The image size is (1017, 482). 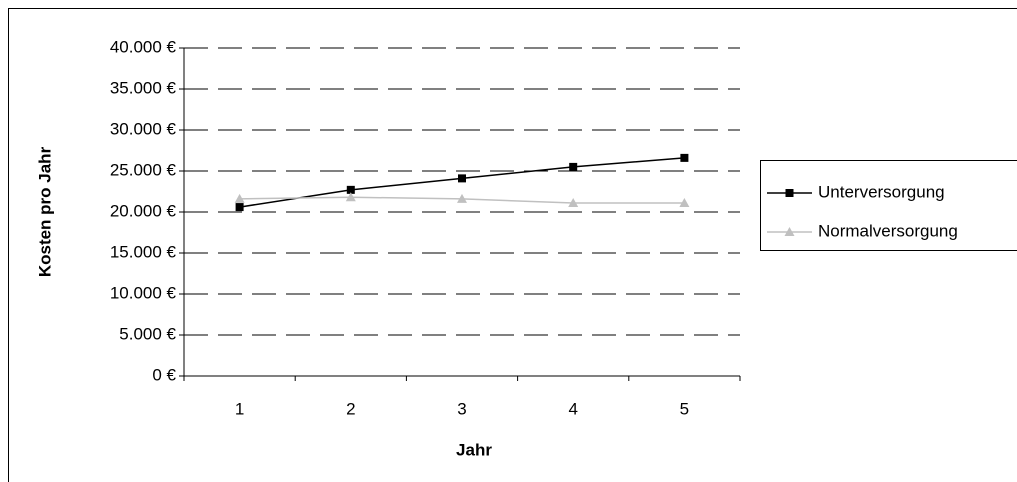 I want to click on y-tick-label: 10.000 €, so click(x=143, y=292).